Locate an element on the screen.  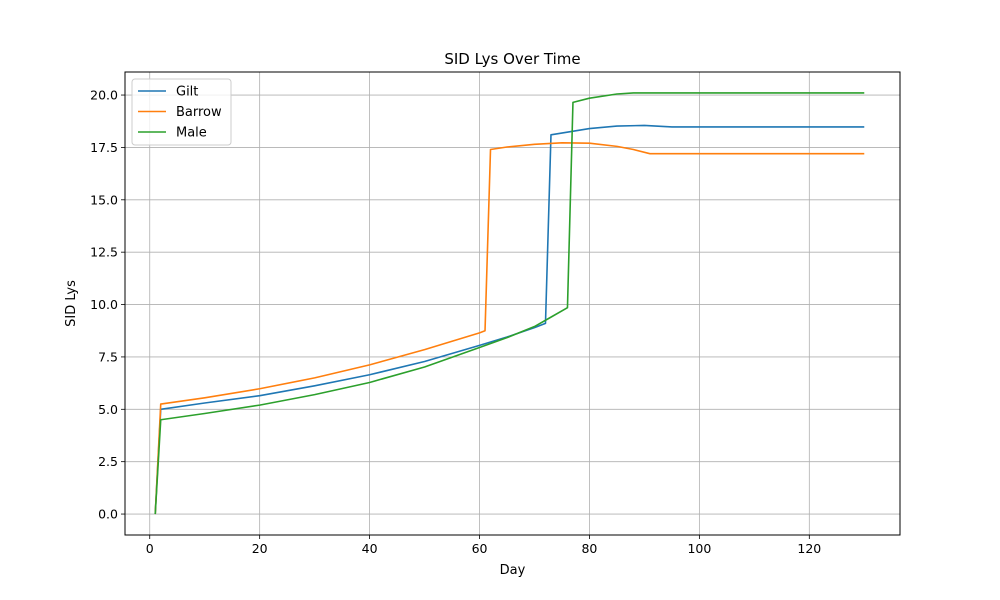
chart-title: SID Lys Over Time is located at coordinates (512, 59).